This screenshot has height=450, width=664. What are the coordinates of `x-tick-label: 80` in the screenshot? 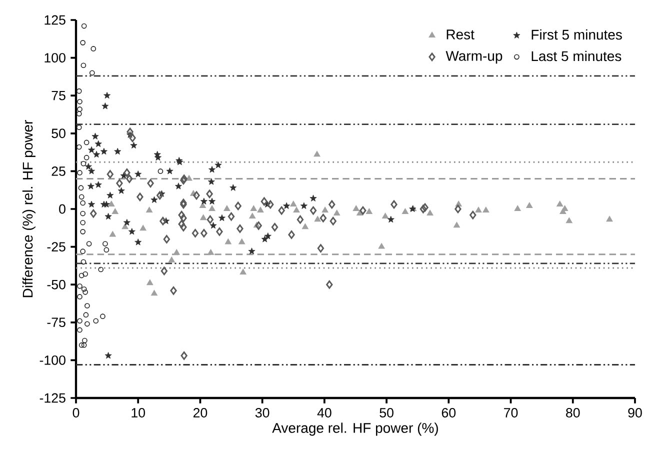 It's located at (573, 413).